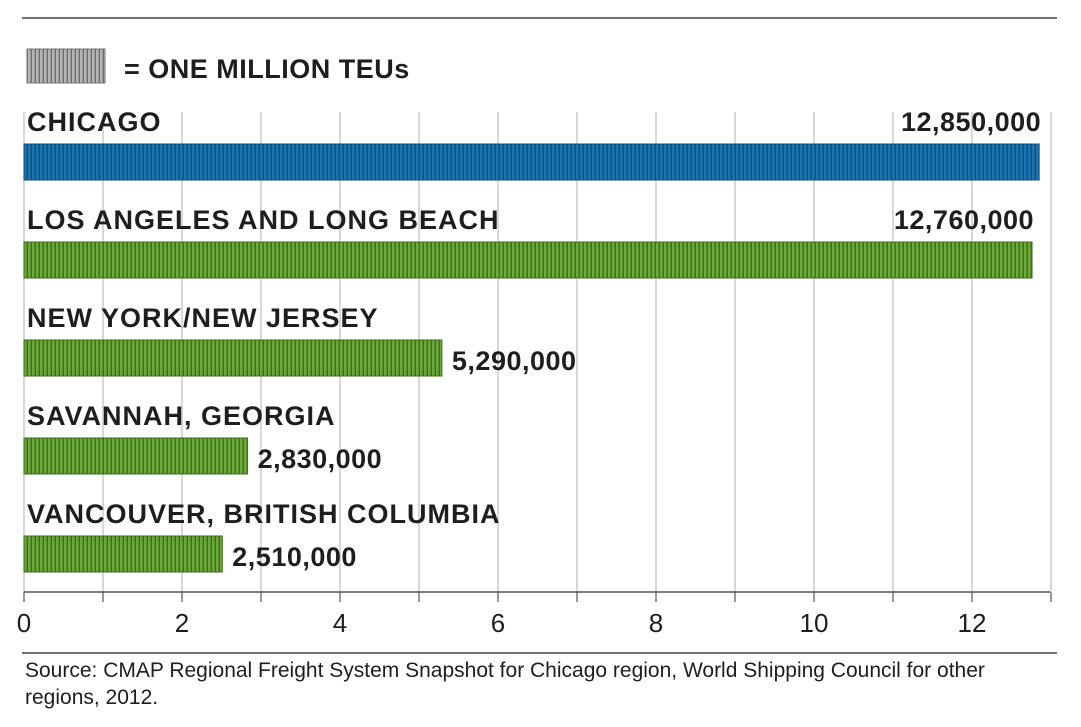 The image size is (1081, 727). I want to click on x-tick-label: 6, so click(498, 623).